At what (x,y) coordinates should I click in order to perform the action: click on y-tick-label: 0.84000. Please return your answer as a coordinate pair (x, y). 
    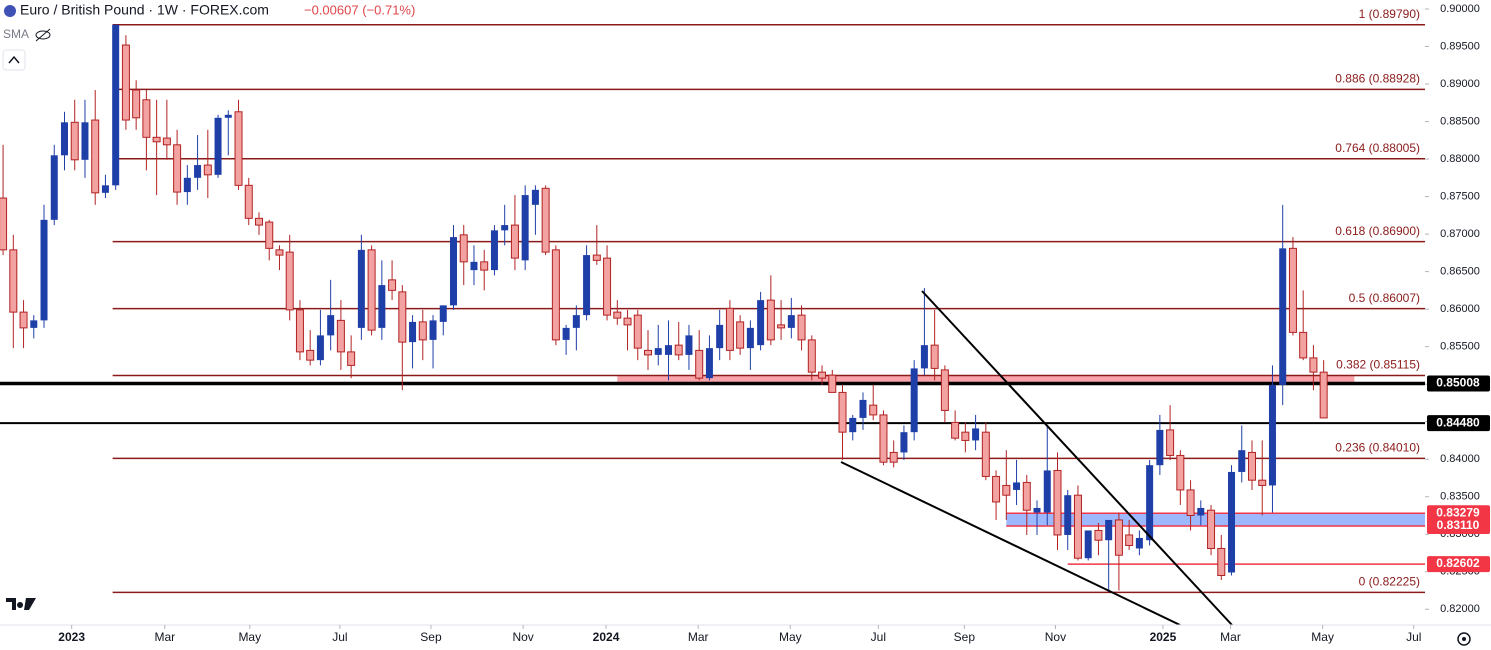
    Looking at the image, I should click on (1460, 459).